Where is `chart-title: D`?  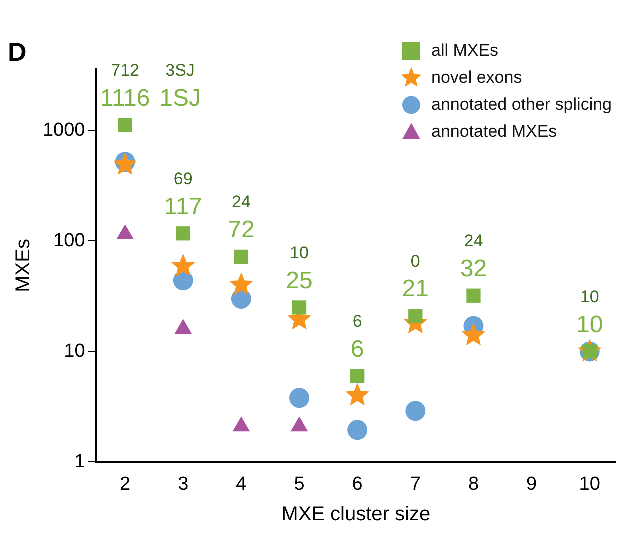 chart-title: D is located at coordinates (17, 51).